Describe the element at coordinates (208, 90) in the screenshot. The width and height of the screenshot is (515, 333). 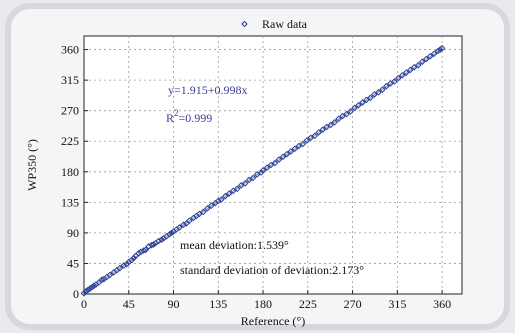
I see `fit-equation: y=1.915+0.998x` at that location.